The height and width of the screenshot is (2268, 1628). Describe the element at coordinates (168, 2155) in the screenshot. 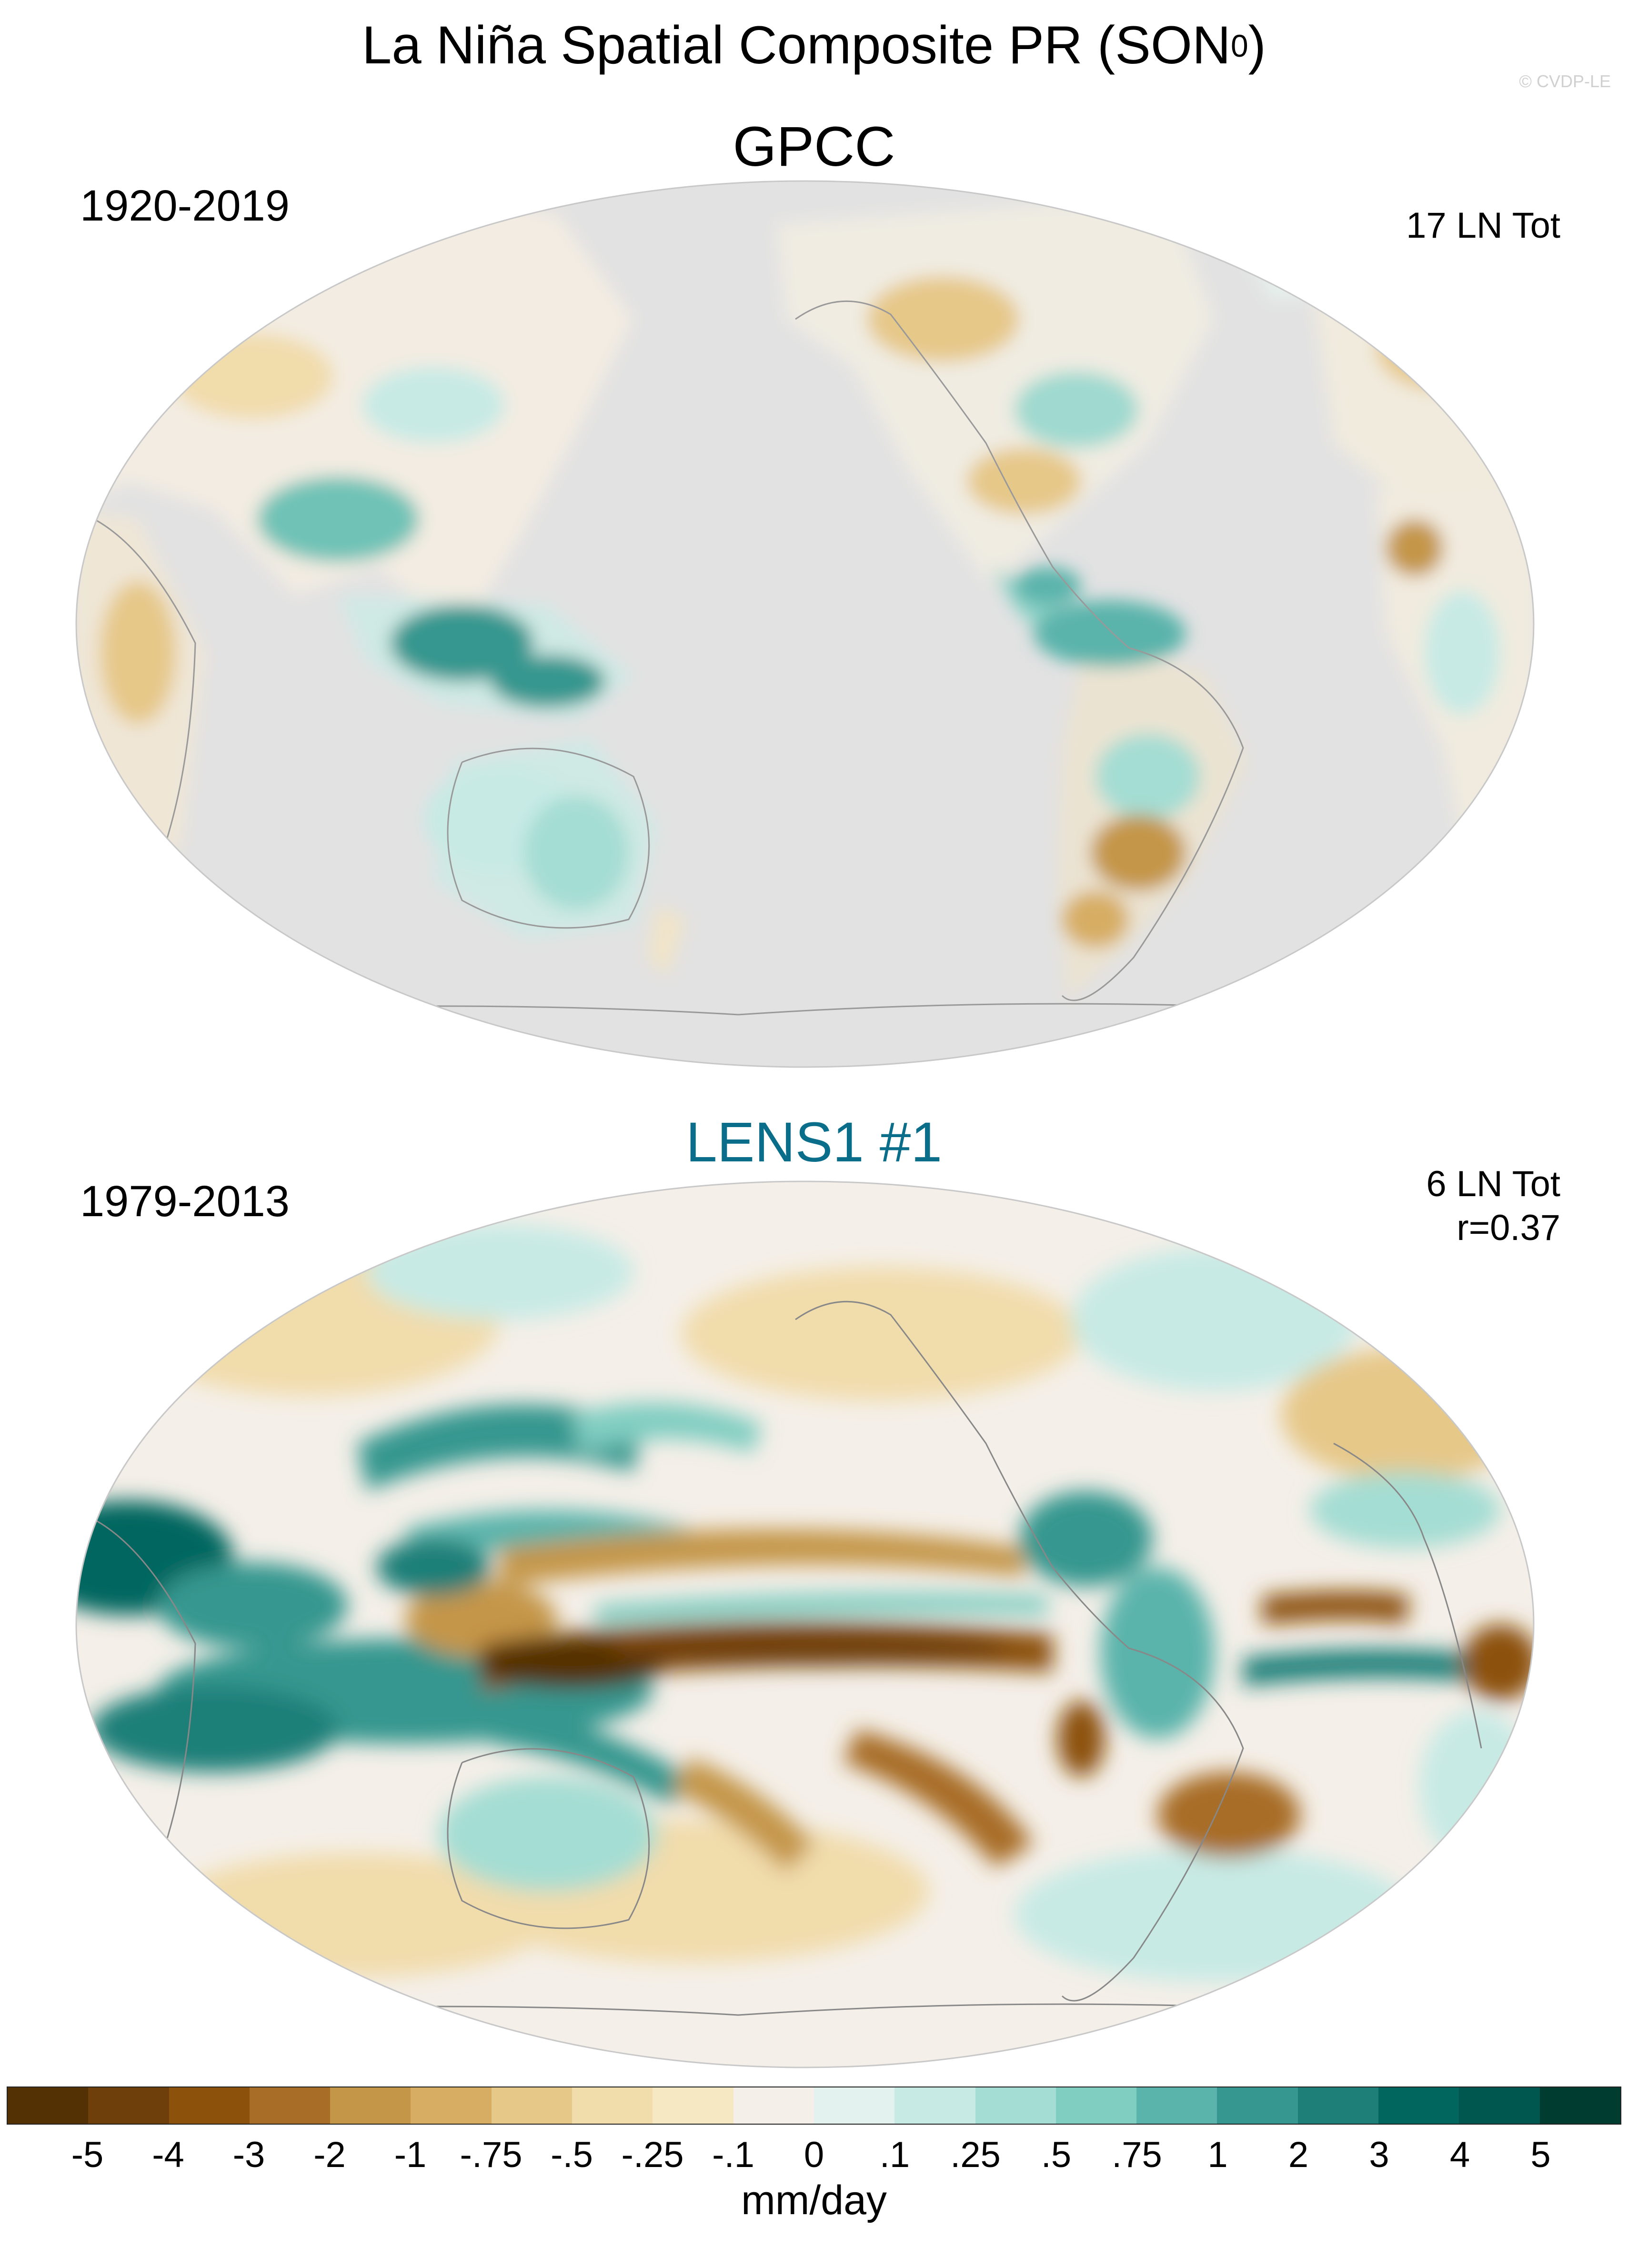

I see `colorbar-tick-label: -4` at that location.